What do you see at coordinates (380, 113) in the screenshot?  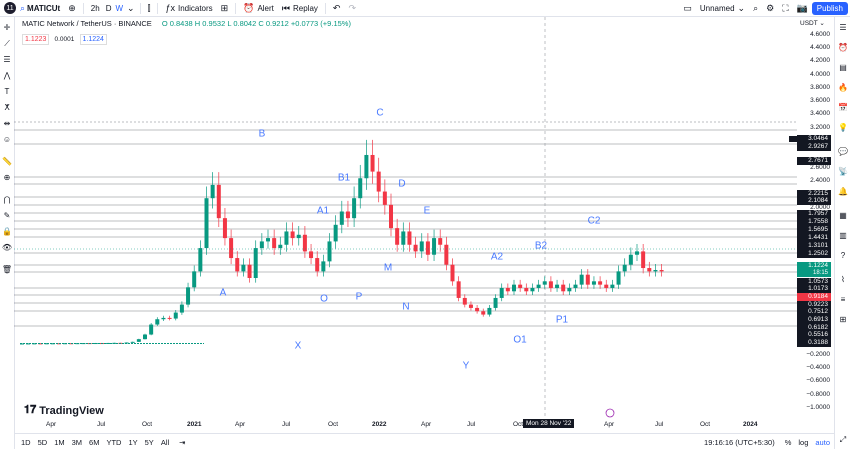 I see `wave-label: C` at bounding box center [380, 113].